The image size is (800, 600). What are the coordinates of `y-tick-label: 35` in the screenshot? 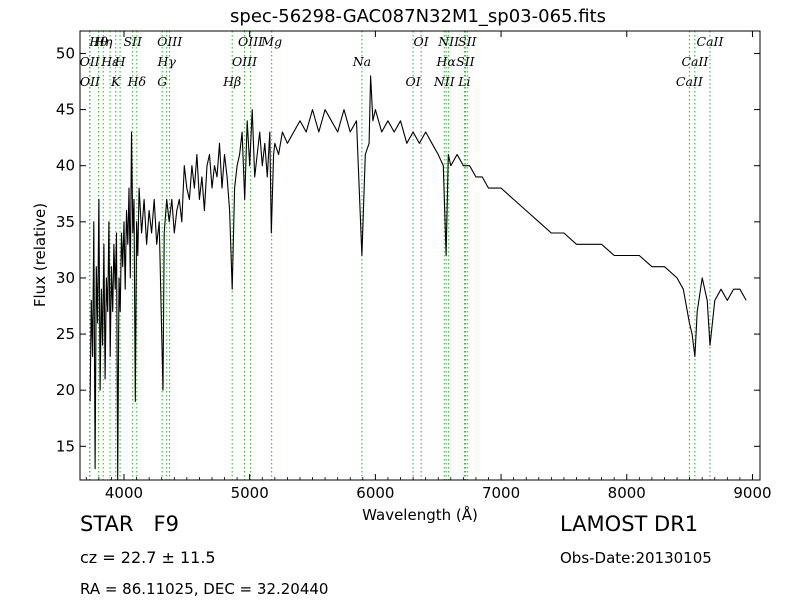 It's located at (65, 222).